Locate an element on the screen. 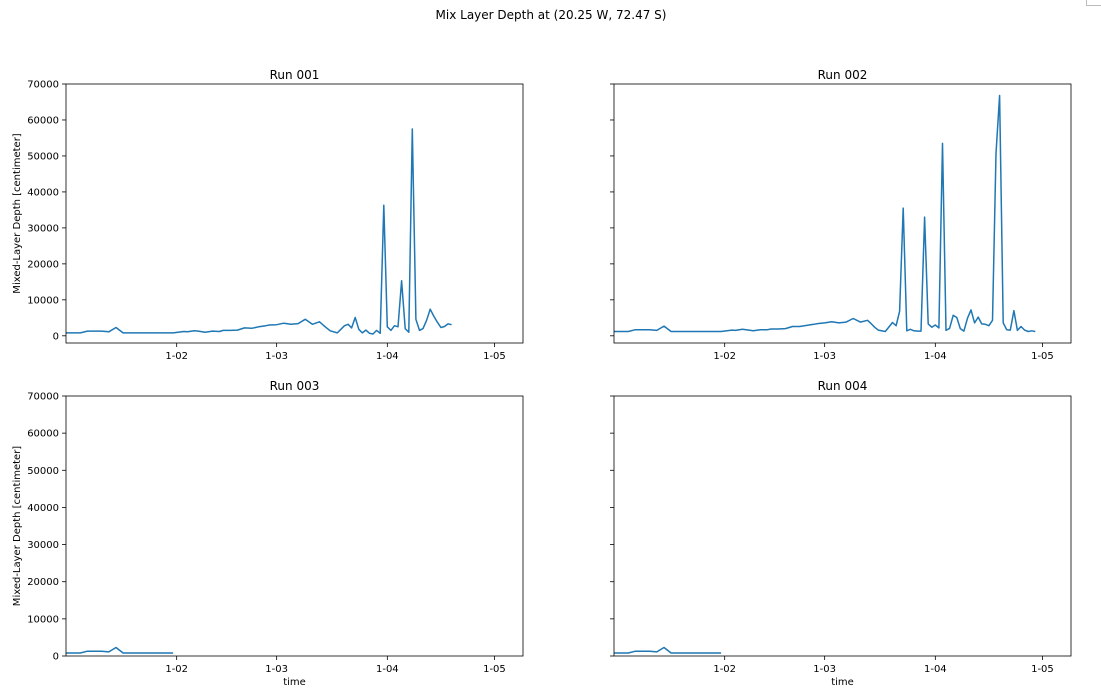 The height and width of the screenshot is (700, 1101). subplot-title: Run 003 is located at coordinates (295, 386).